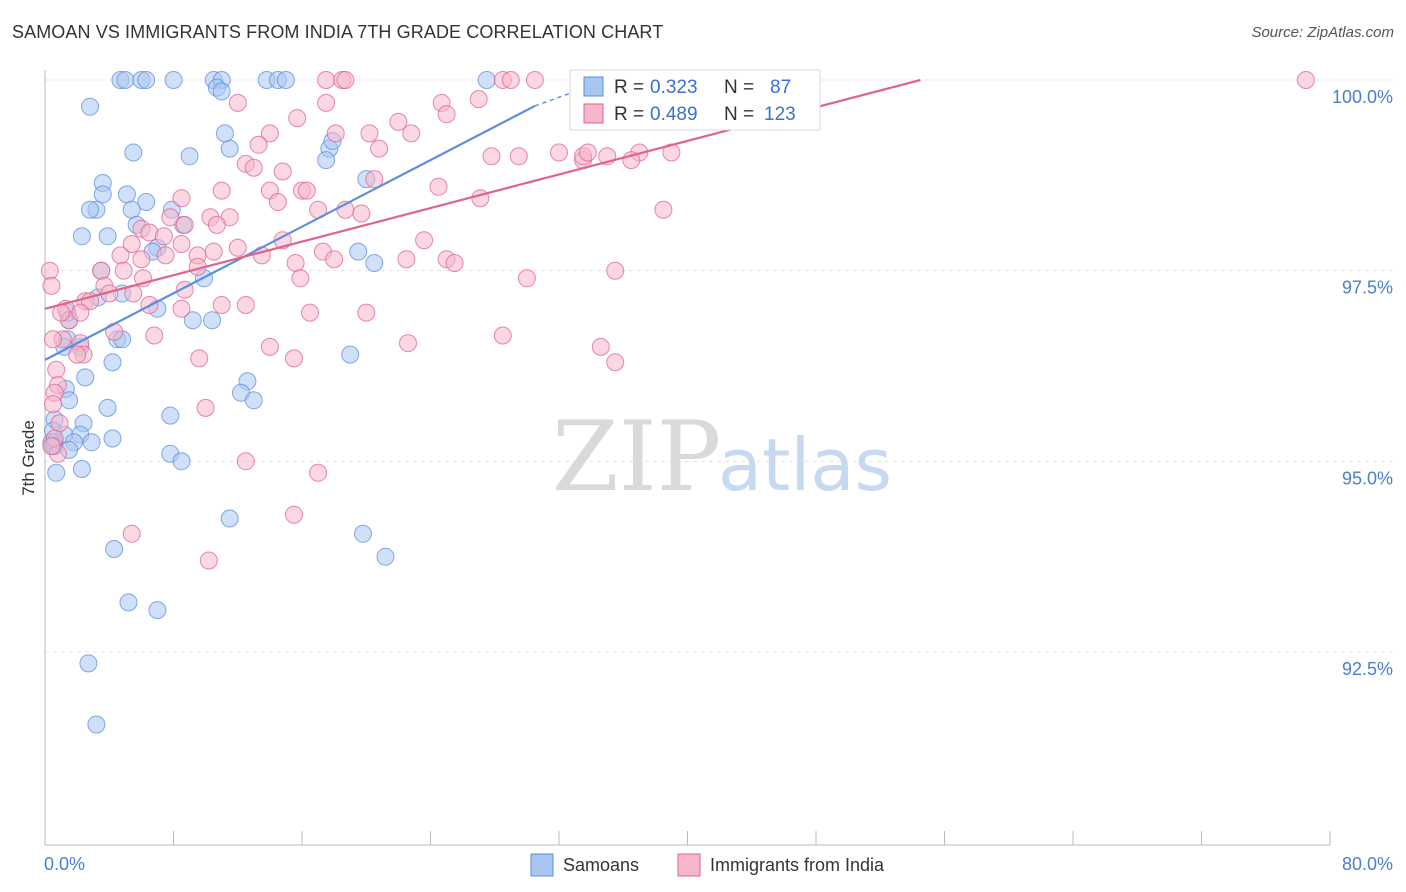 This screenshot has height=892, width=1406. Describe the element at coordinates (601, 865) in the screenshot. I see `series-legend-label-samoans: Samoans` at that location.